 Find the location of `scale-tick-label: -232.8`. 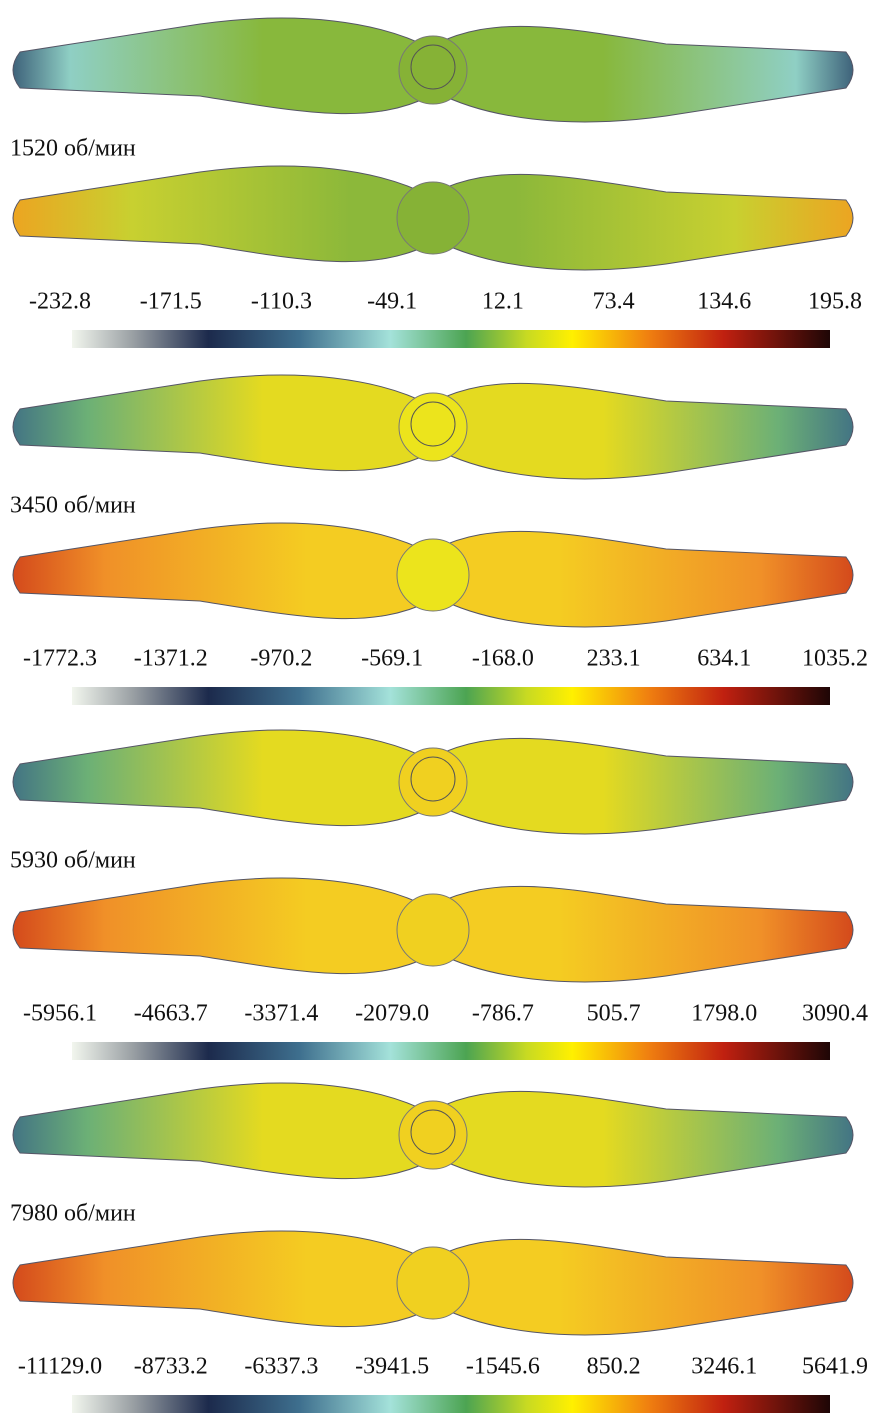

scale-tick-label: -232.8 is located at coordinates (60, 302).